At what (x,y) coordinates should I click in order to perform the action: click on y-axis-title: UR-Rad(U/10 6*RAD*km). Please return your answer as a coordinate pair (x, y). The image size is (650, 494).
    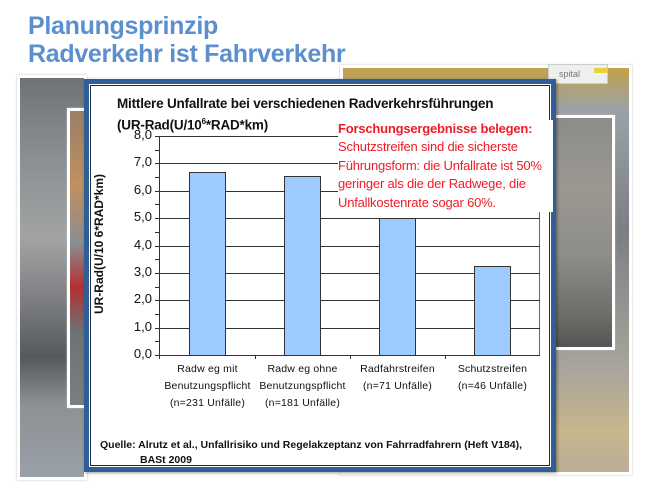
    Looking at the image, I should click on (99, 244).